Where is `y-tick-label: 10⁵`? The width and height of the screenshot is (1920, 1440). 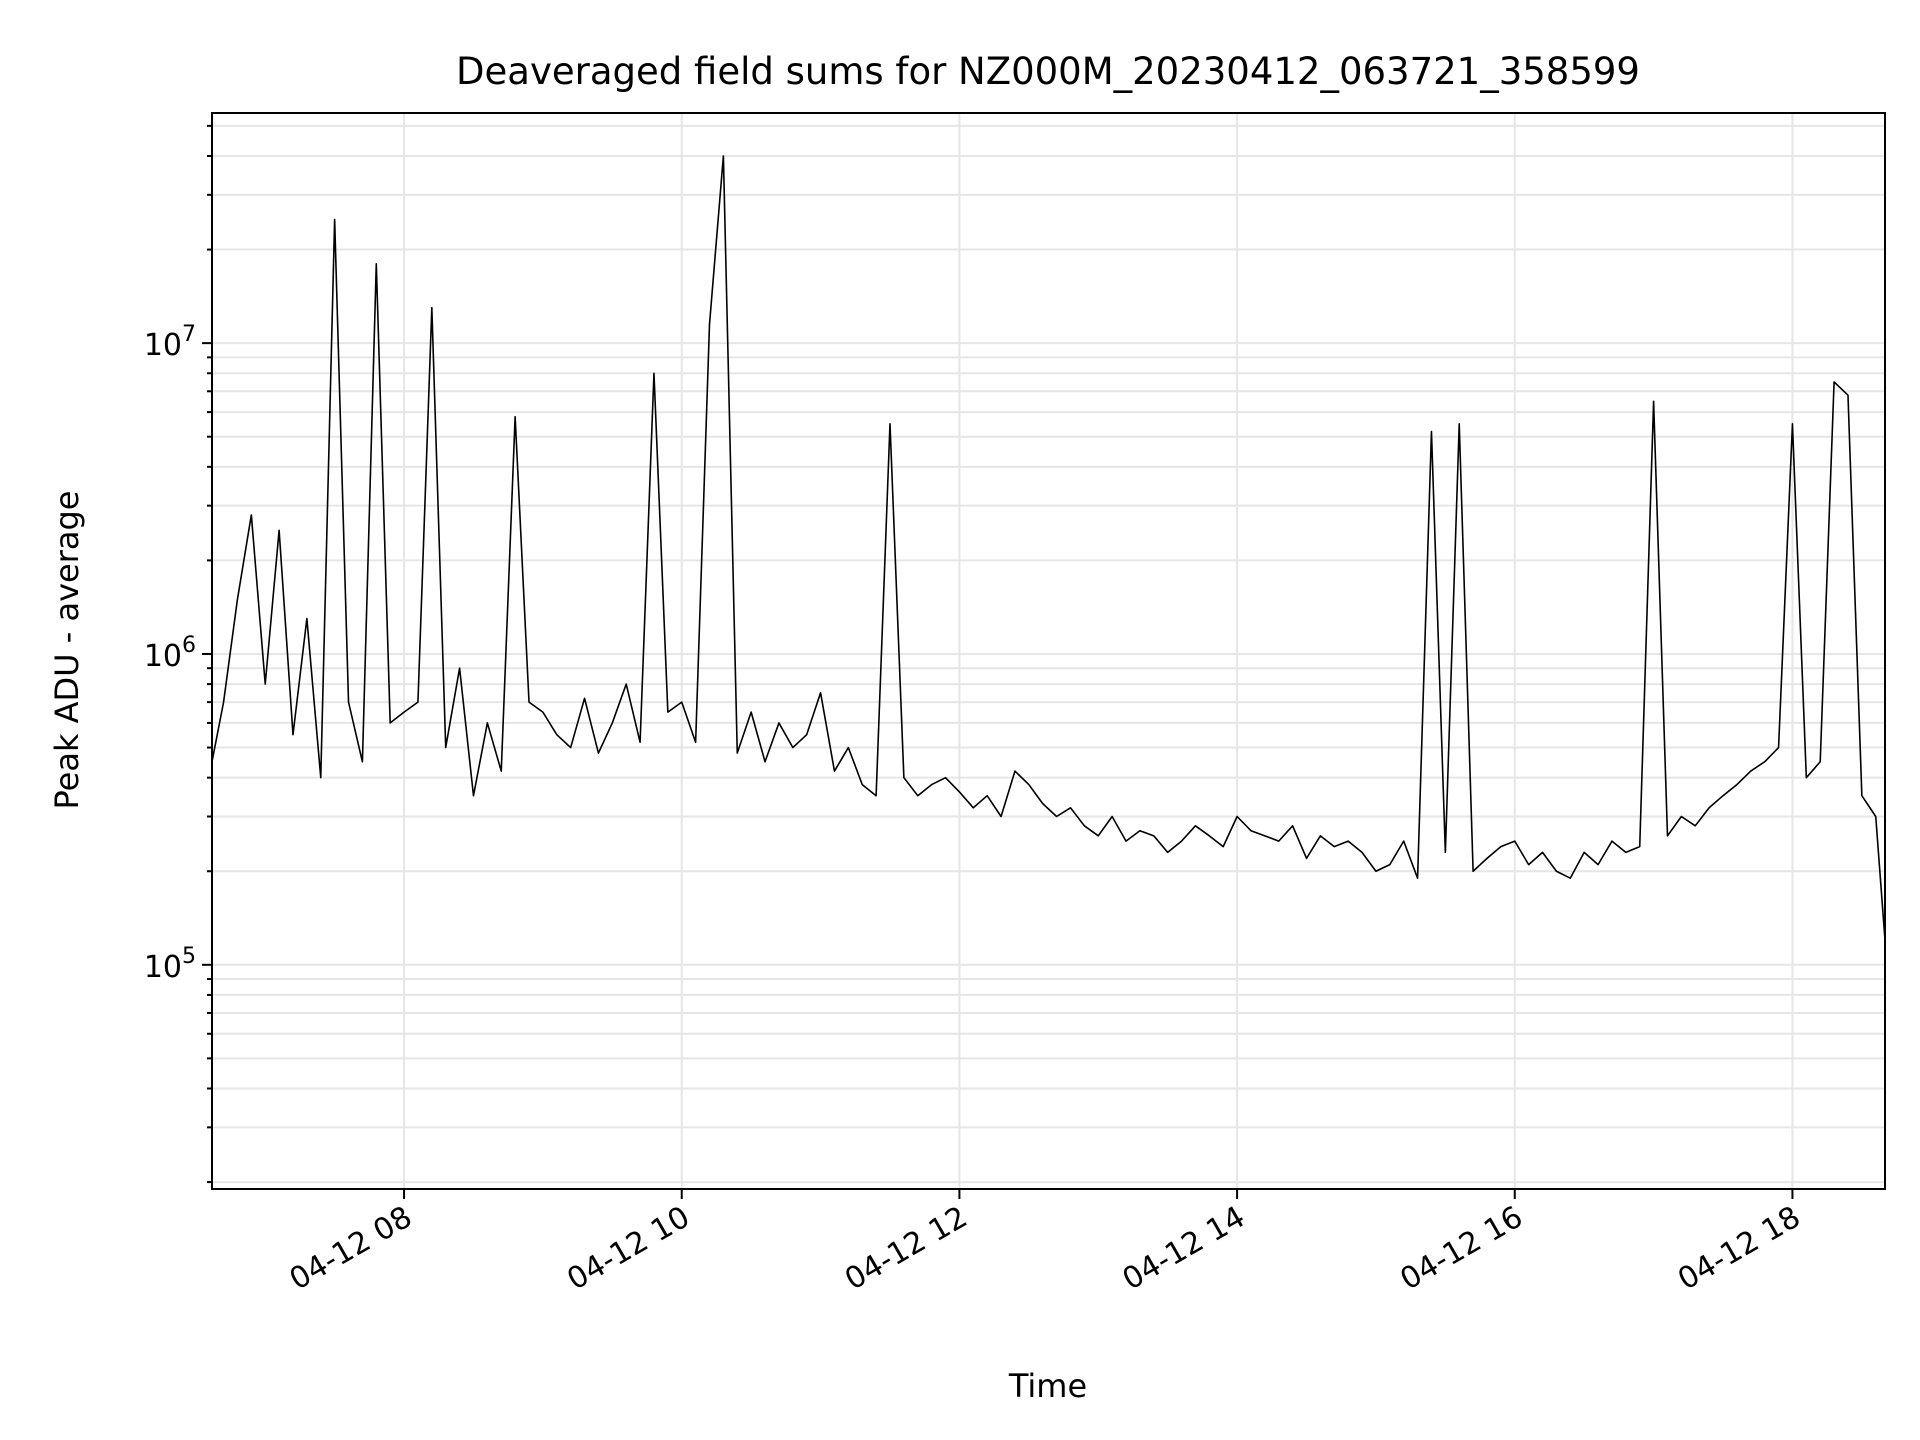 y-tick-label: 10⁵ is located at coordinates (170, 964).